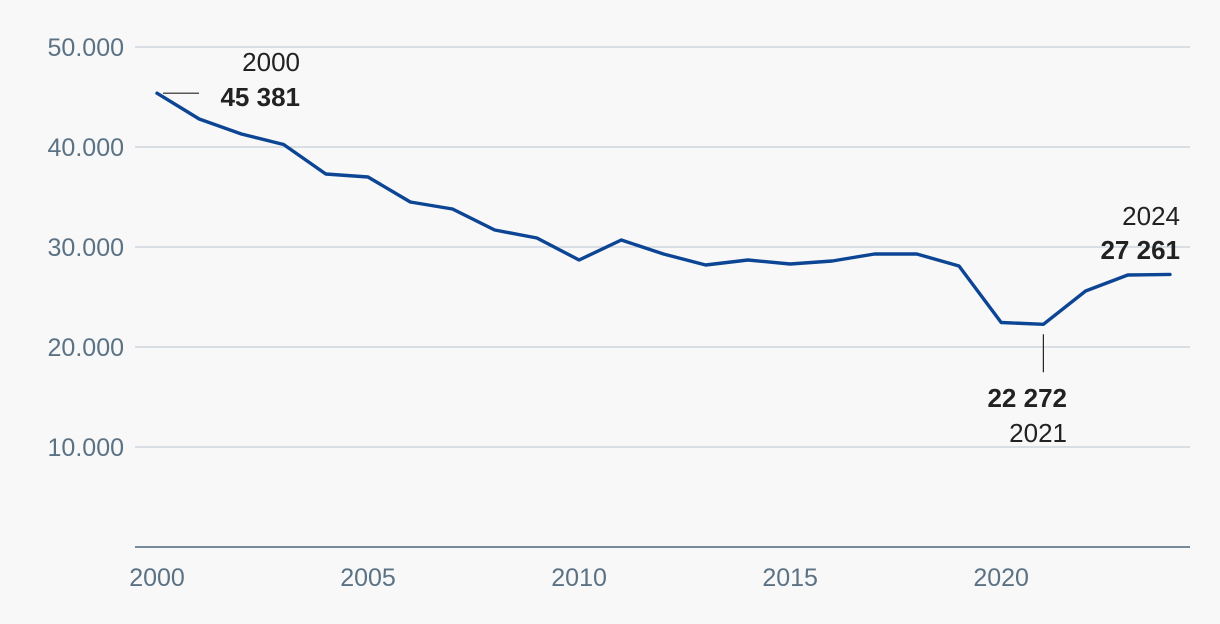 This screenshot has height=624, width=1220. What do you see at coordinates (271, 62) in the screenshot?
I see `annotation-year-2000: 2000` at bounding box center [271, 62].